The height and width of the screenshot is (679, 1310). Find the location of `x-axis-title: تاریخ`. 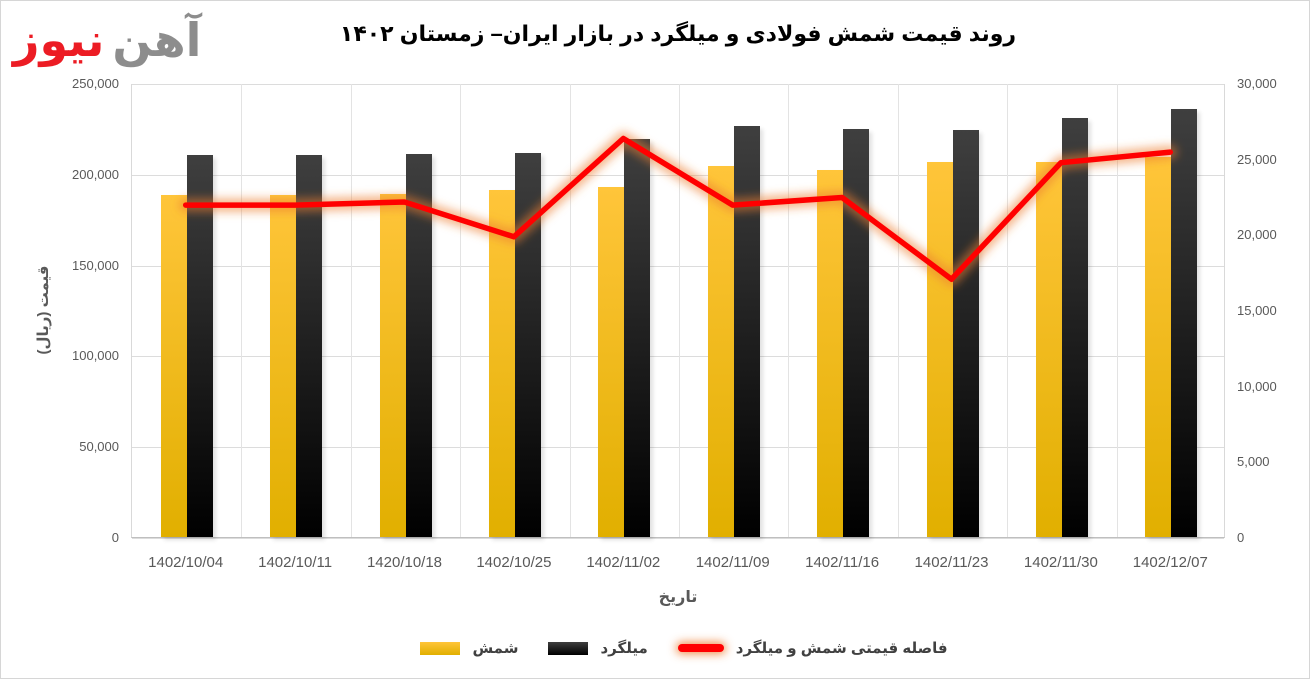

x-axis-title: تاریخ is located at coordinates (678, 597).